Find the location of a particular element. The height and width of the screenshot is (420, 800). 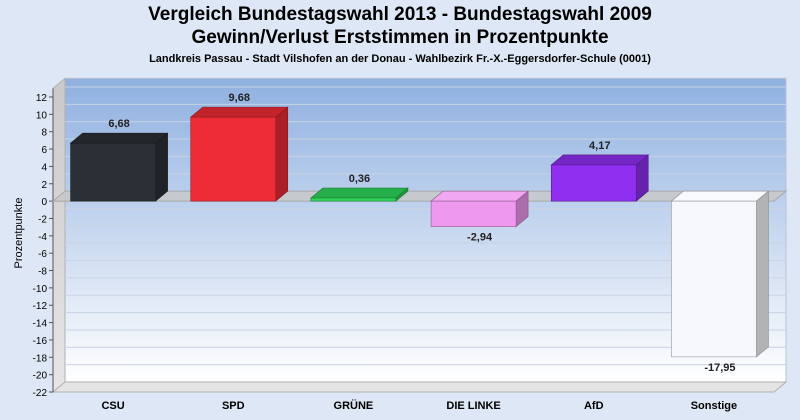

y-tick-label: -20 is located at coordinates (40, 376).